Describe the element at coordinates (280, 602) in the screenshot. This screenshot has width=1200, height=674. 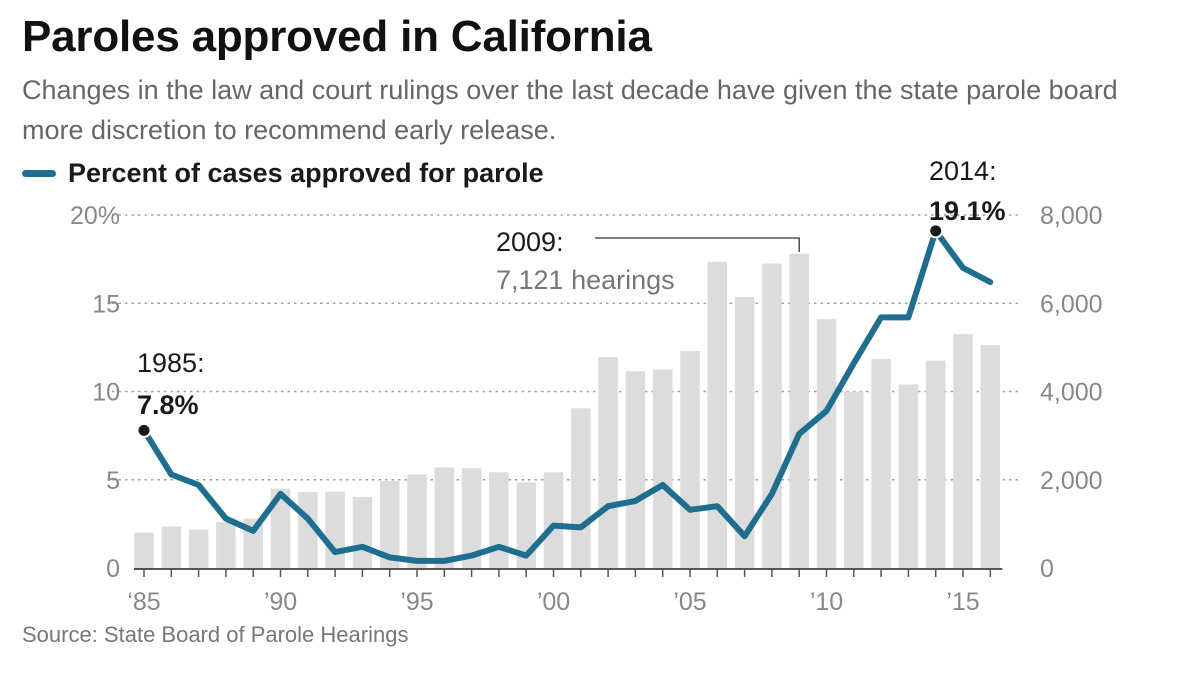
I see `x-tick-label: ’90` at that location.